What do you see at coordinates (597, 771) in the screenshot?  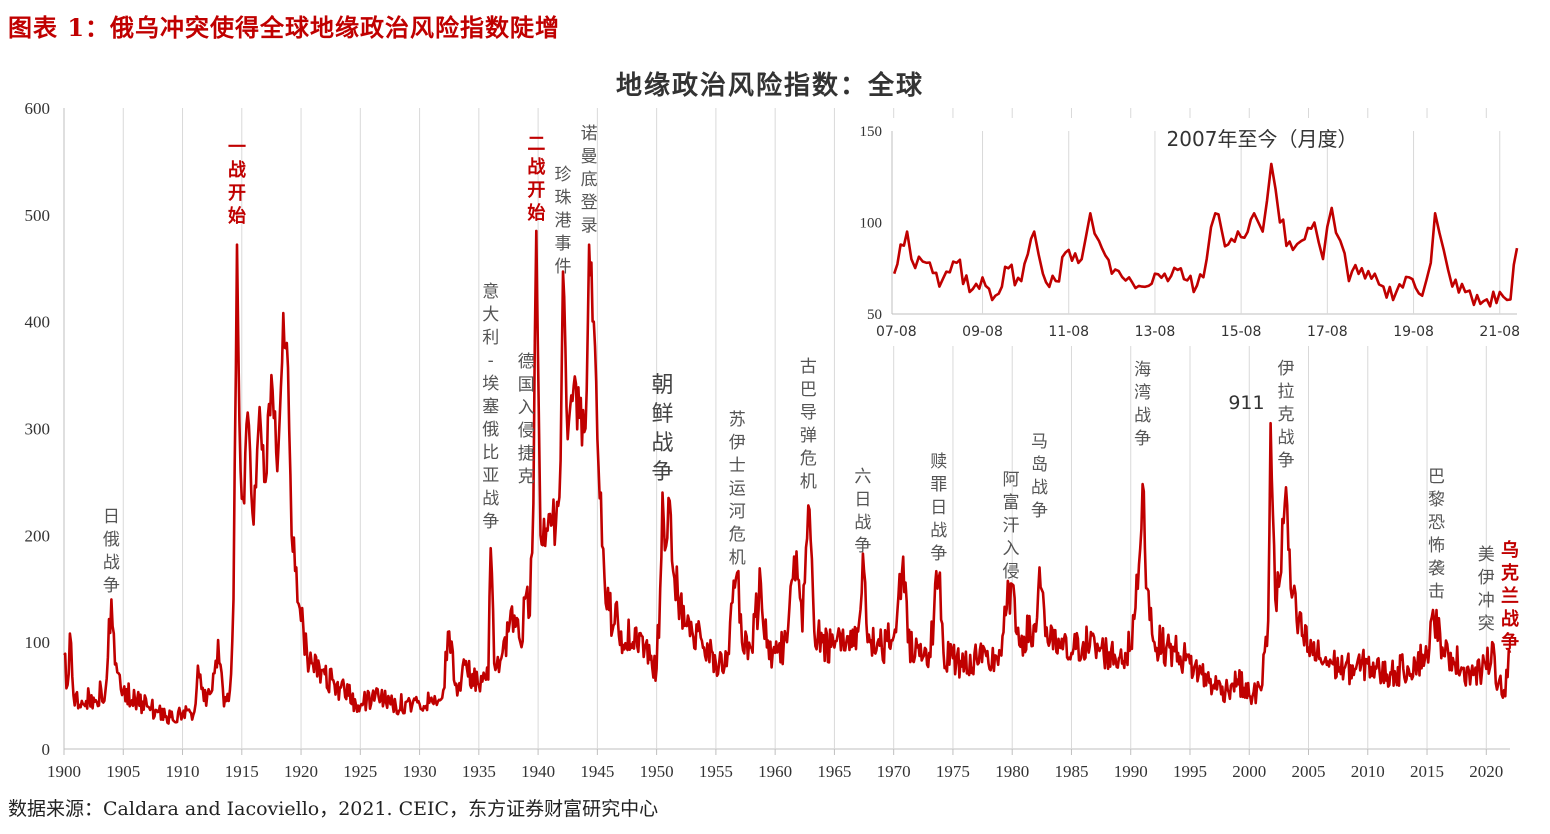 I see `main-x-tick-label: 1945` at bounding box center [597, 771].